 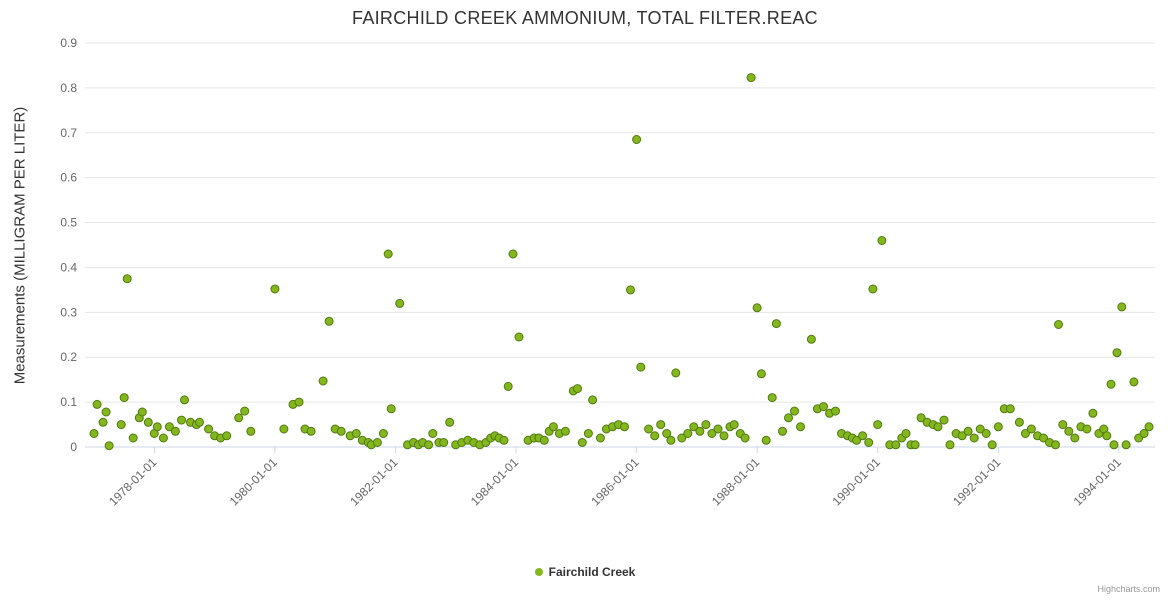 What do you see at coordinates (584, 572) in the screenshot?
I see `legend-item-fairchild-creek: Fairchild Creek` at bounding box center [584, 572].